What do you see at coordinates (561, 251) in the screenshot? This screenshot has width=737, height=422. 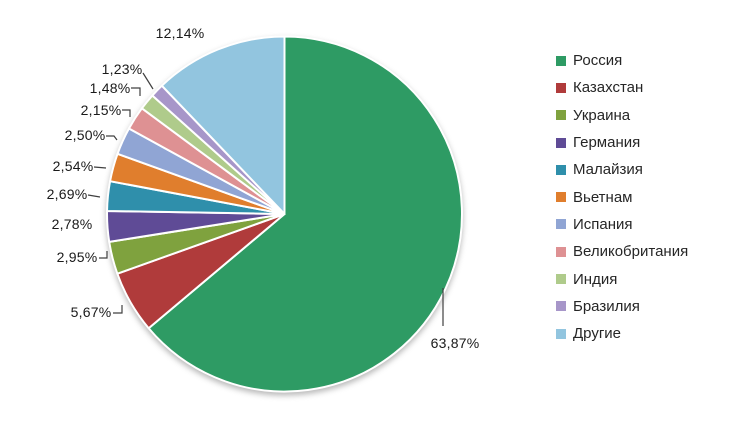 I see `legend-swatch-uk` at bounding box center [561, 251].